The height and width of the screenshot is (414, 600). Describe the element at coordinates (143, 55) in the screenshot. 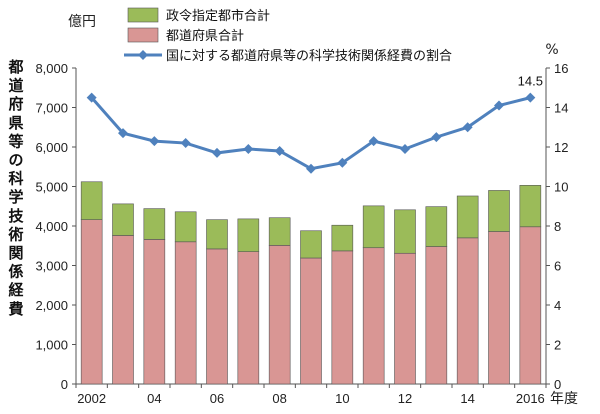

I see `legend-marker-ratio` at that location.